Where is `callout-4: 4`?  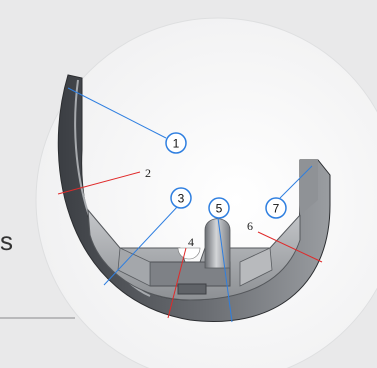
callout-4: 4 is located at coordinates (191, 242).